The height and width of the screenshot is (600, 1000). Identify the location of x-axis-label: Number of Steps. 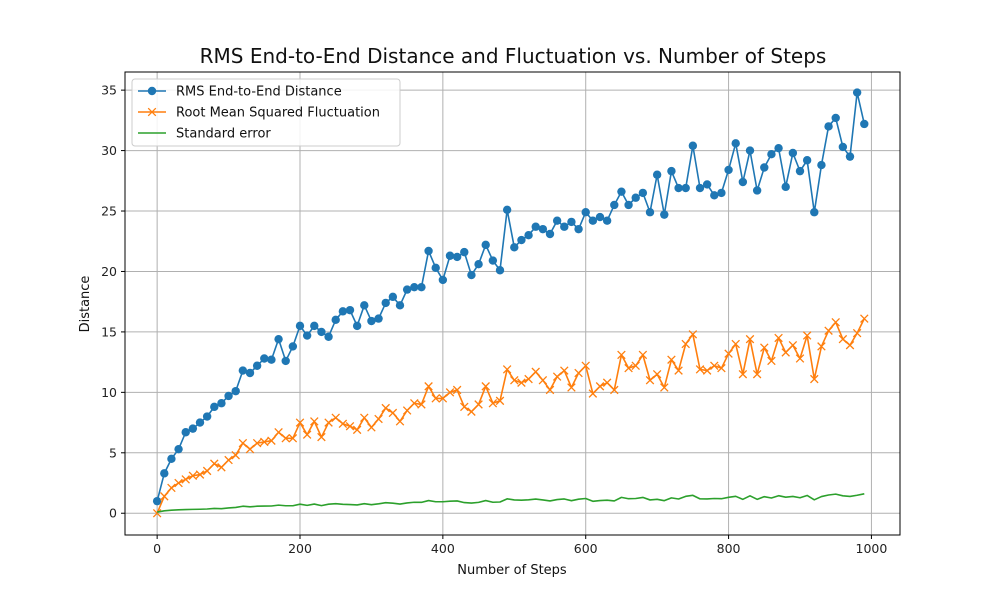
(512, 570).